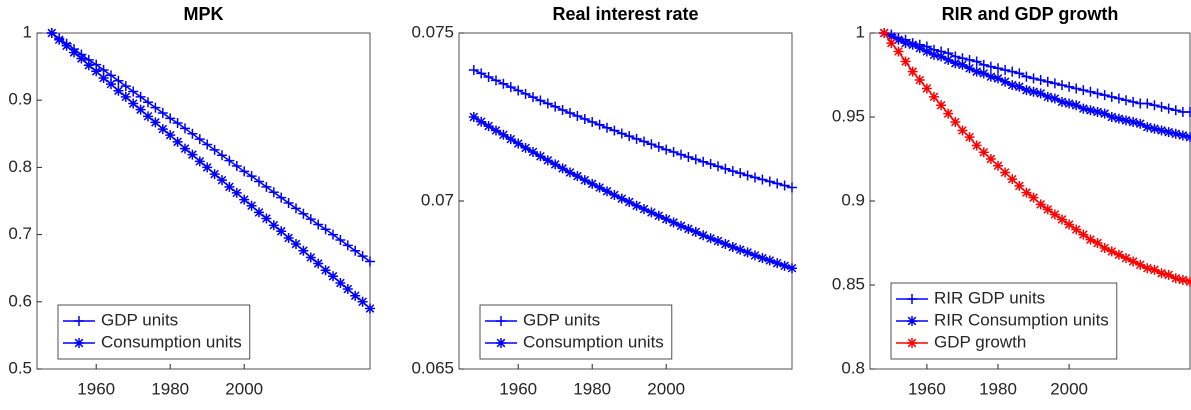  What do you see at coordinates (432, 31) in the screenshot?
I see `y-tick-label: 0.075` at bounding box center [432, 31].